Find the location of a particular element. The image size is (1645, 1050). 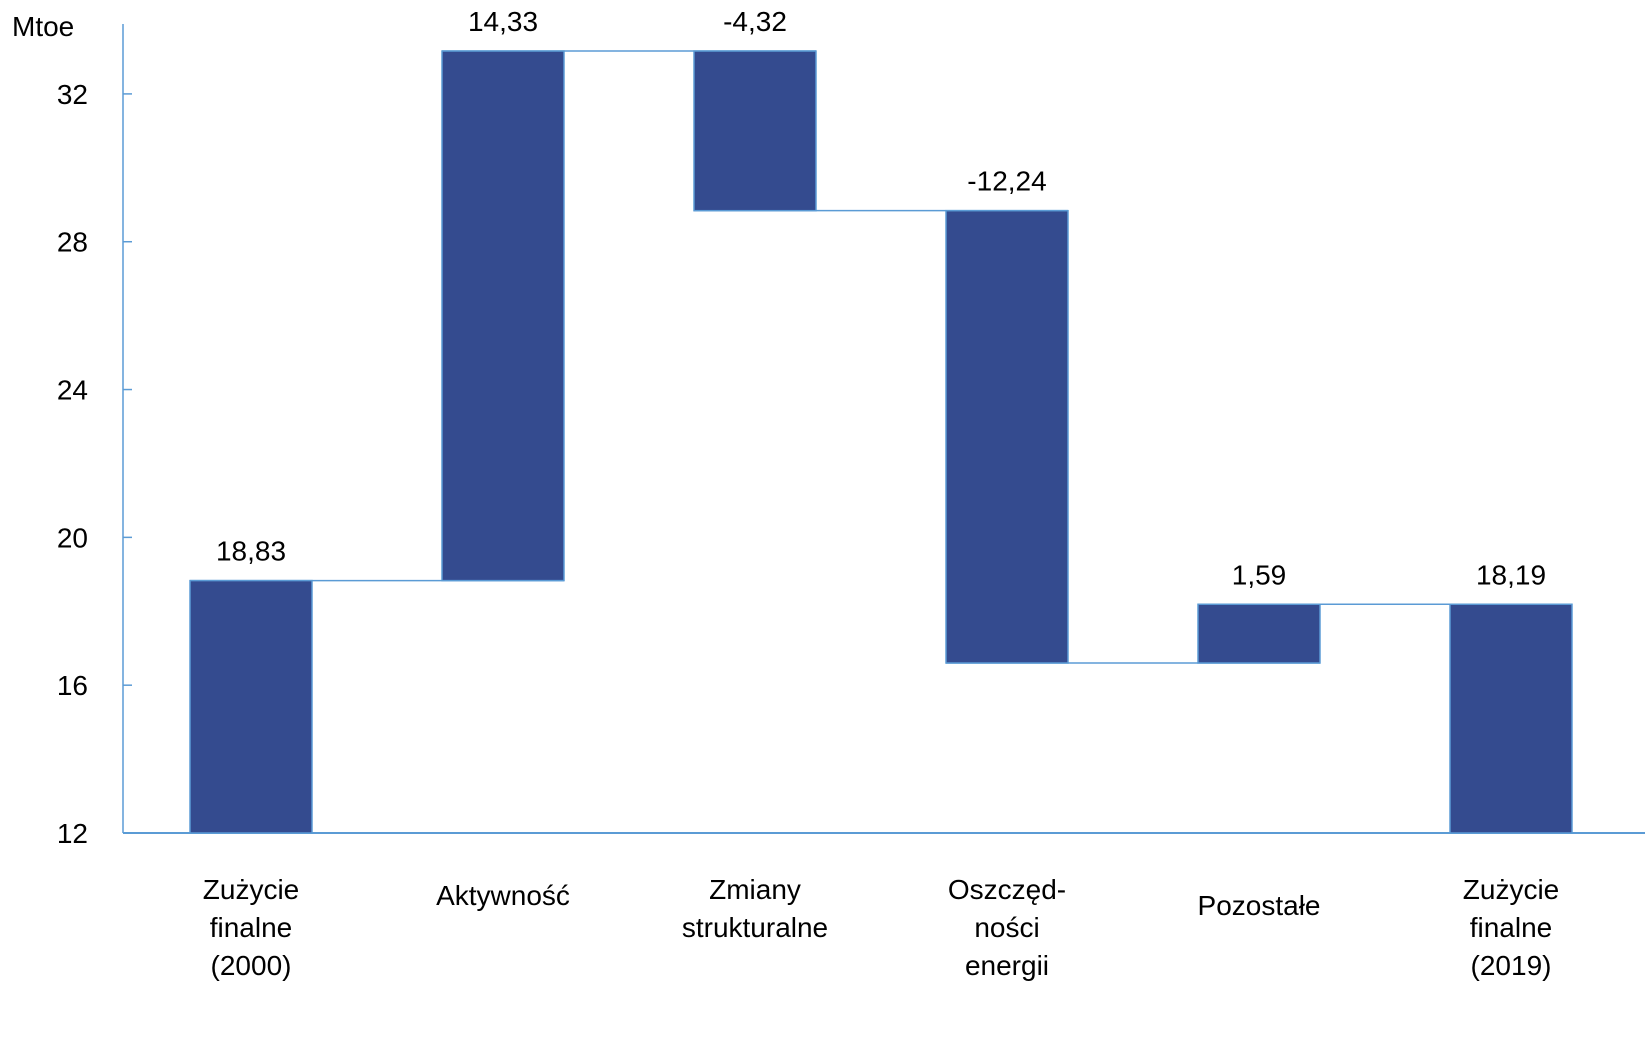

category-label: strukturalne is located at coordinates (755, 927).